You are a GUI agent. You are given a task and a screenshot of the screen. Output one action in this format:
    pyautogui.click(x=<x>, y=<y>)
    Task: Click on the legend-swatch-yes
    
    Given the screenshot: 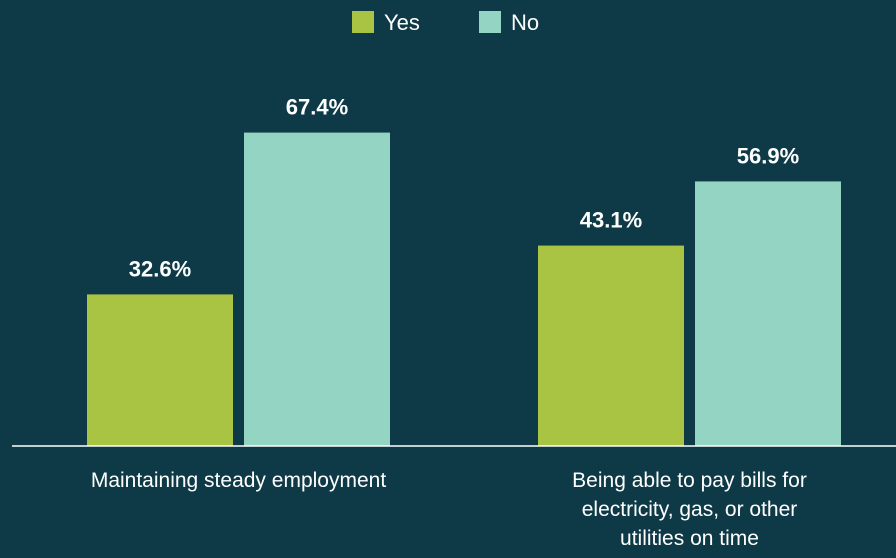 What is the action you would take?
    pyautogui.click(x=363, y=22)
    